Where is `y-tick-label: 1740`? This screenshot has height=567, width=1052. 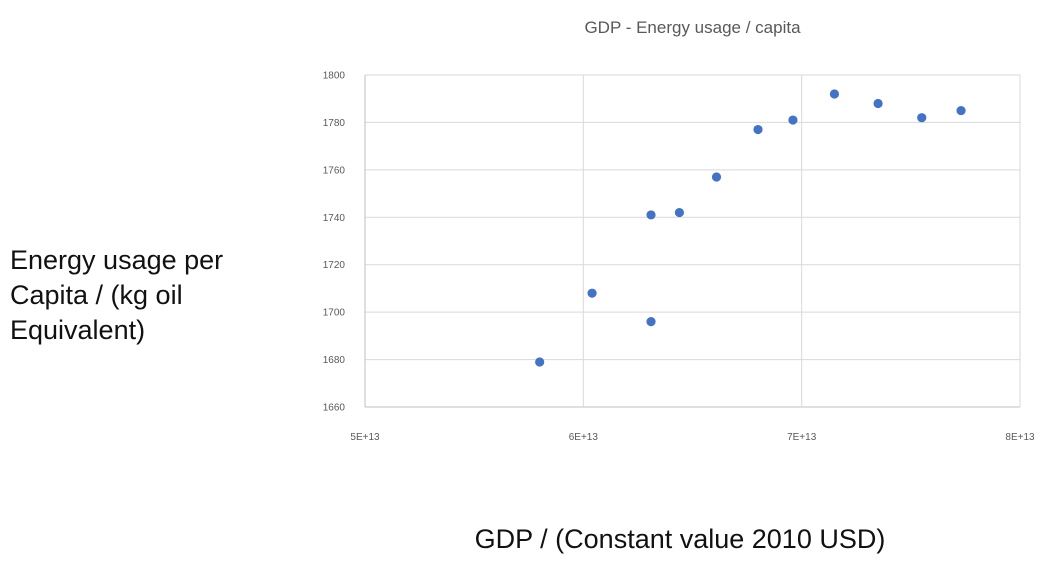 y-tick-label: 1740 is located at coordinates (334, 218).